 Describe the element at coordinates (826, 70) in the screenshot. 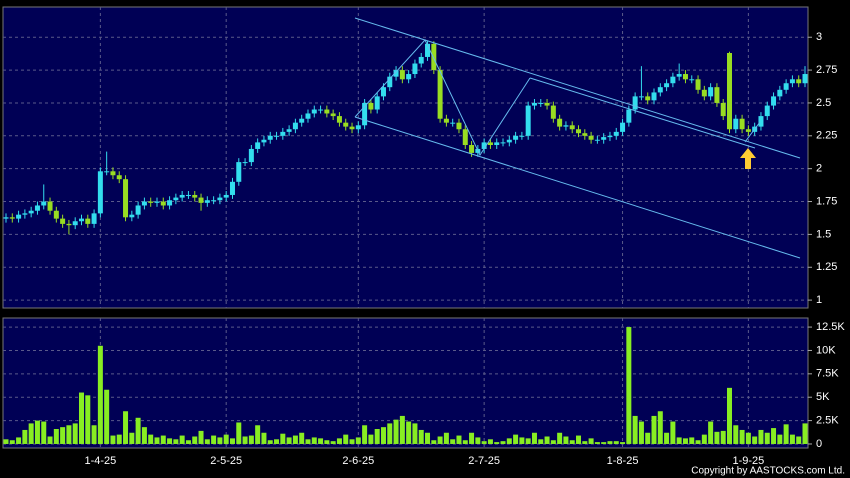

I see `y-tick-label: 2.75` at that location.